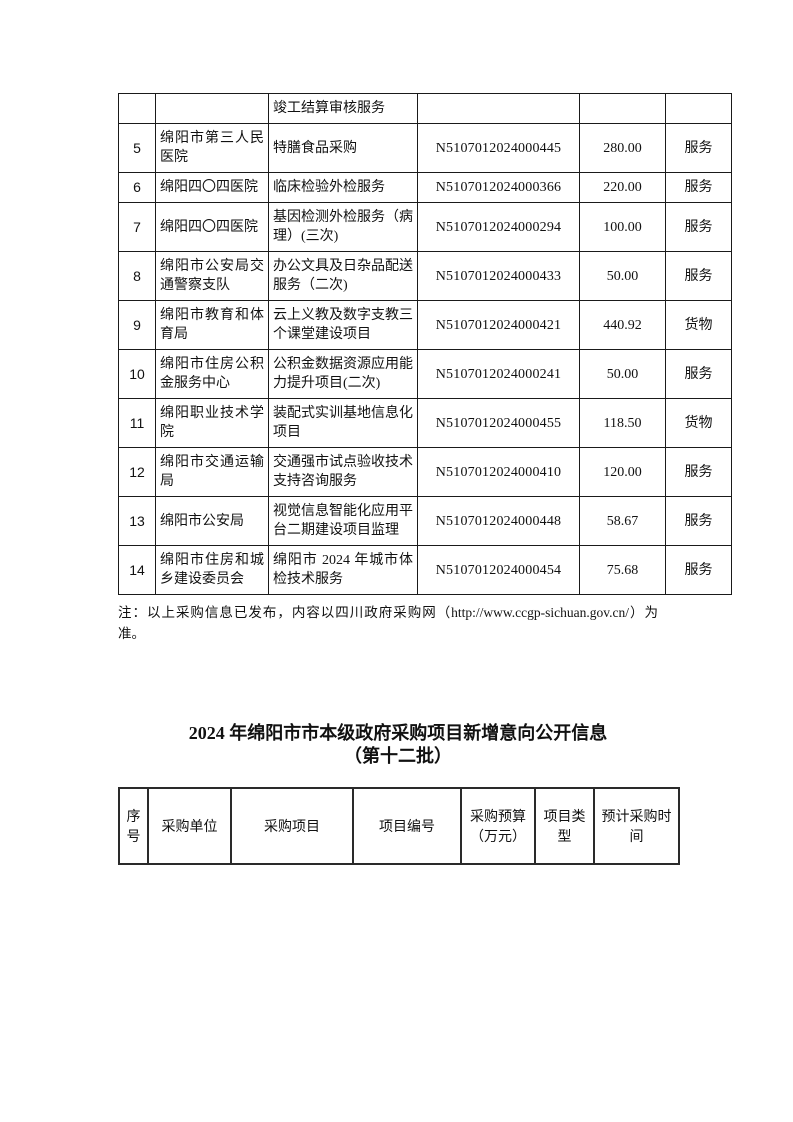 This screenshot has width=793, height=1122. I want to click on cell-purchase-unit: 绵阳市教育和体育局, so click(212, 325).